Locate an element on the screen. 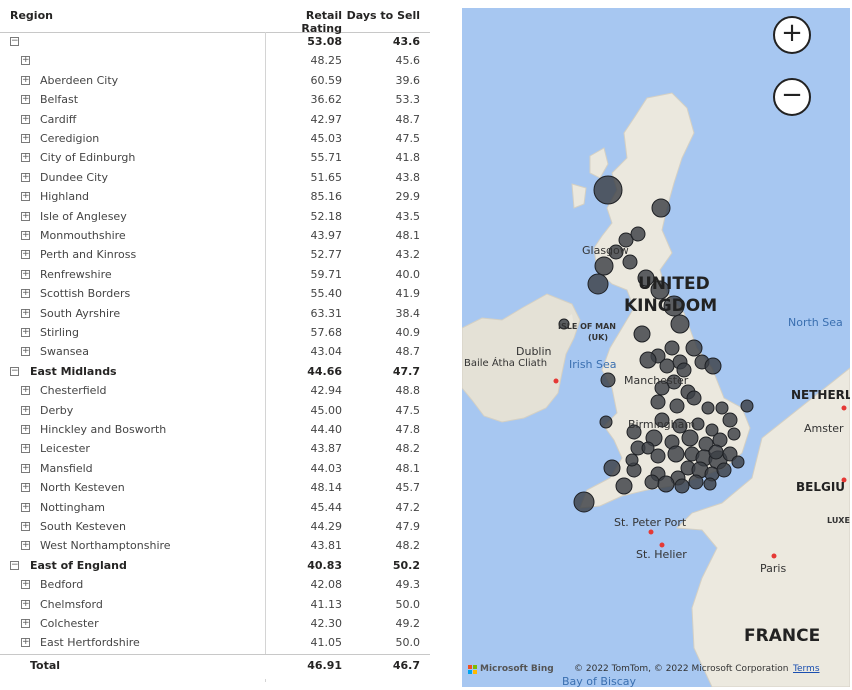 Image resolution: width=852 pixels, height=690 pixels. table-row: + Hinckley and Bosworth 44.40 47.8 is located at coordinates (215, 430).